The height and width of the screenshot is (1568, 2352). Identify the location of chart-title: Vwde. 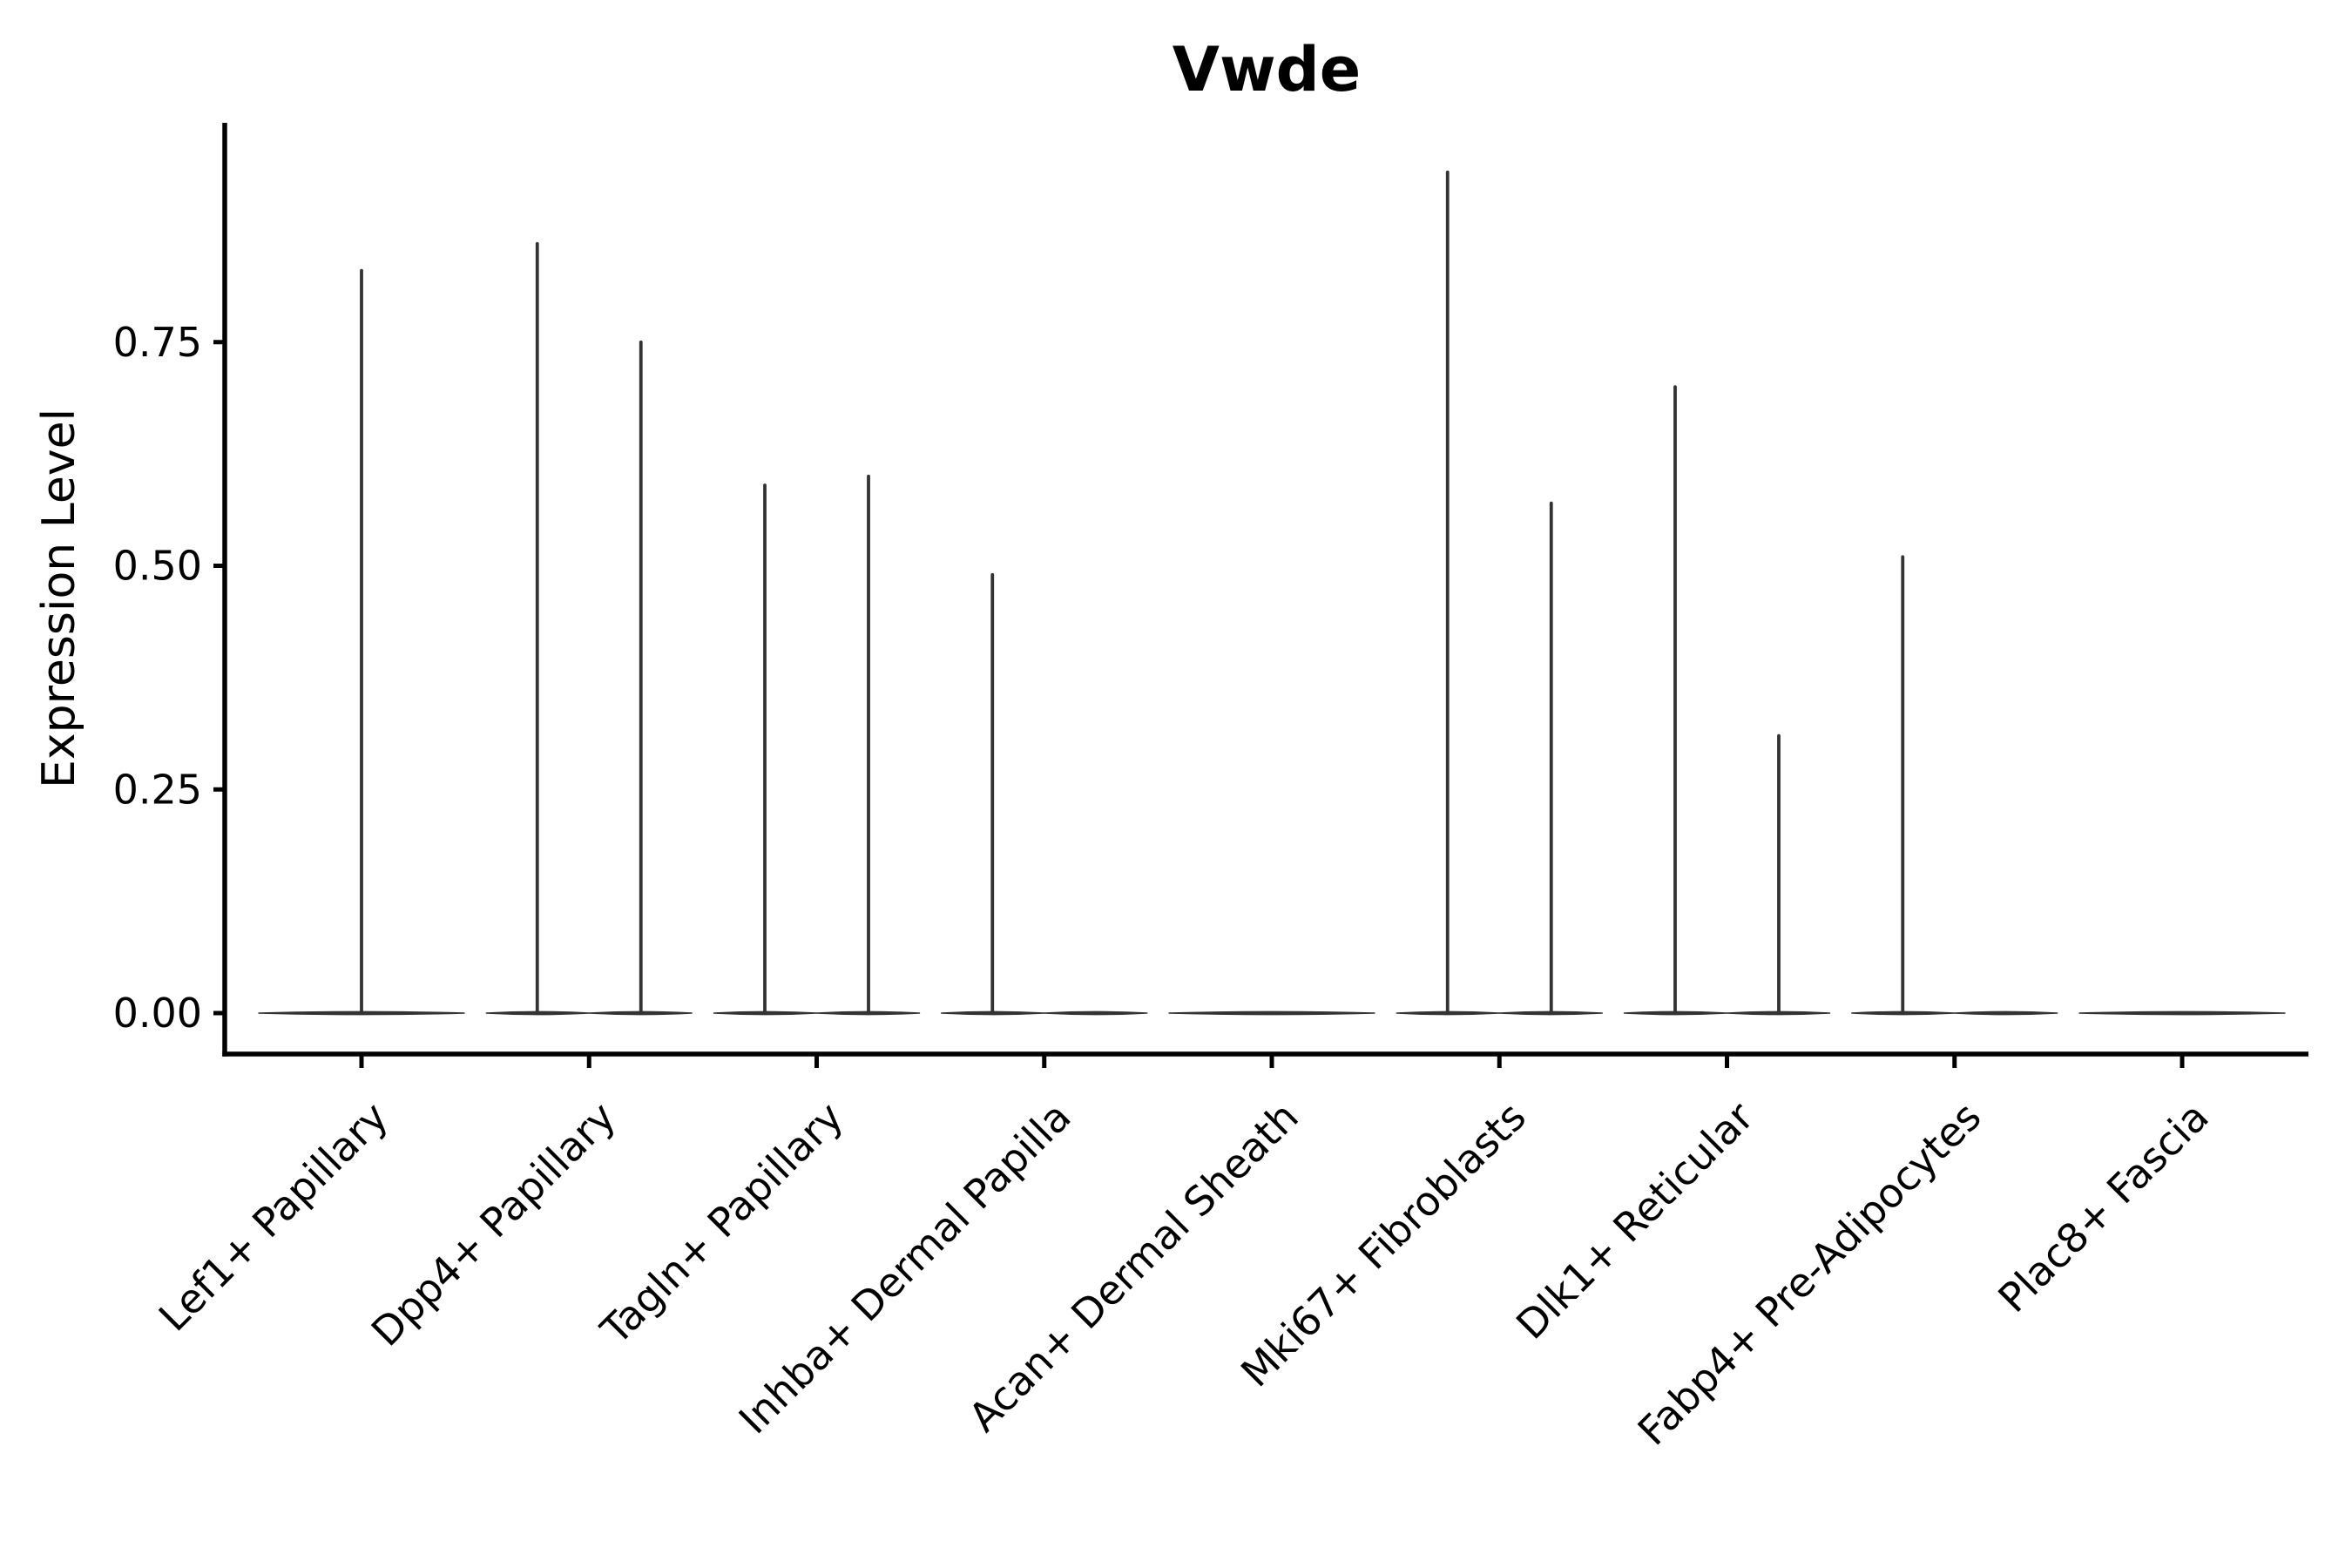
(1267, 69).